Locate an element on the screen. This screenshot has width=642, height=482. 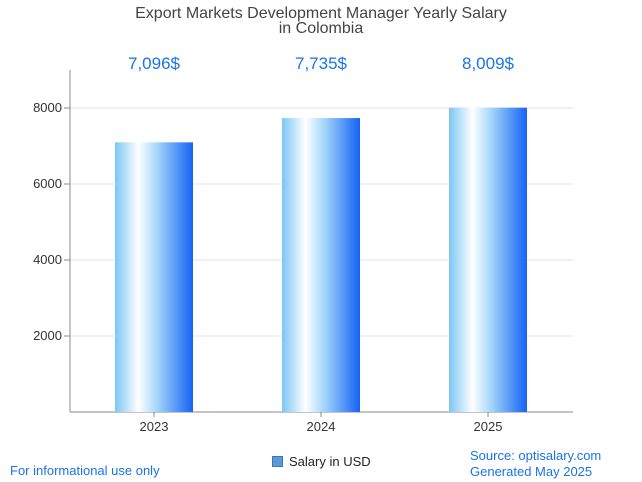
y-tick-label: 8000 is located at coordinates (47, 107).